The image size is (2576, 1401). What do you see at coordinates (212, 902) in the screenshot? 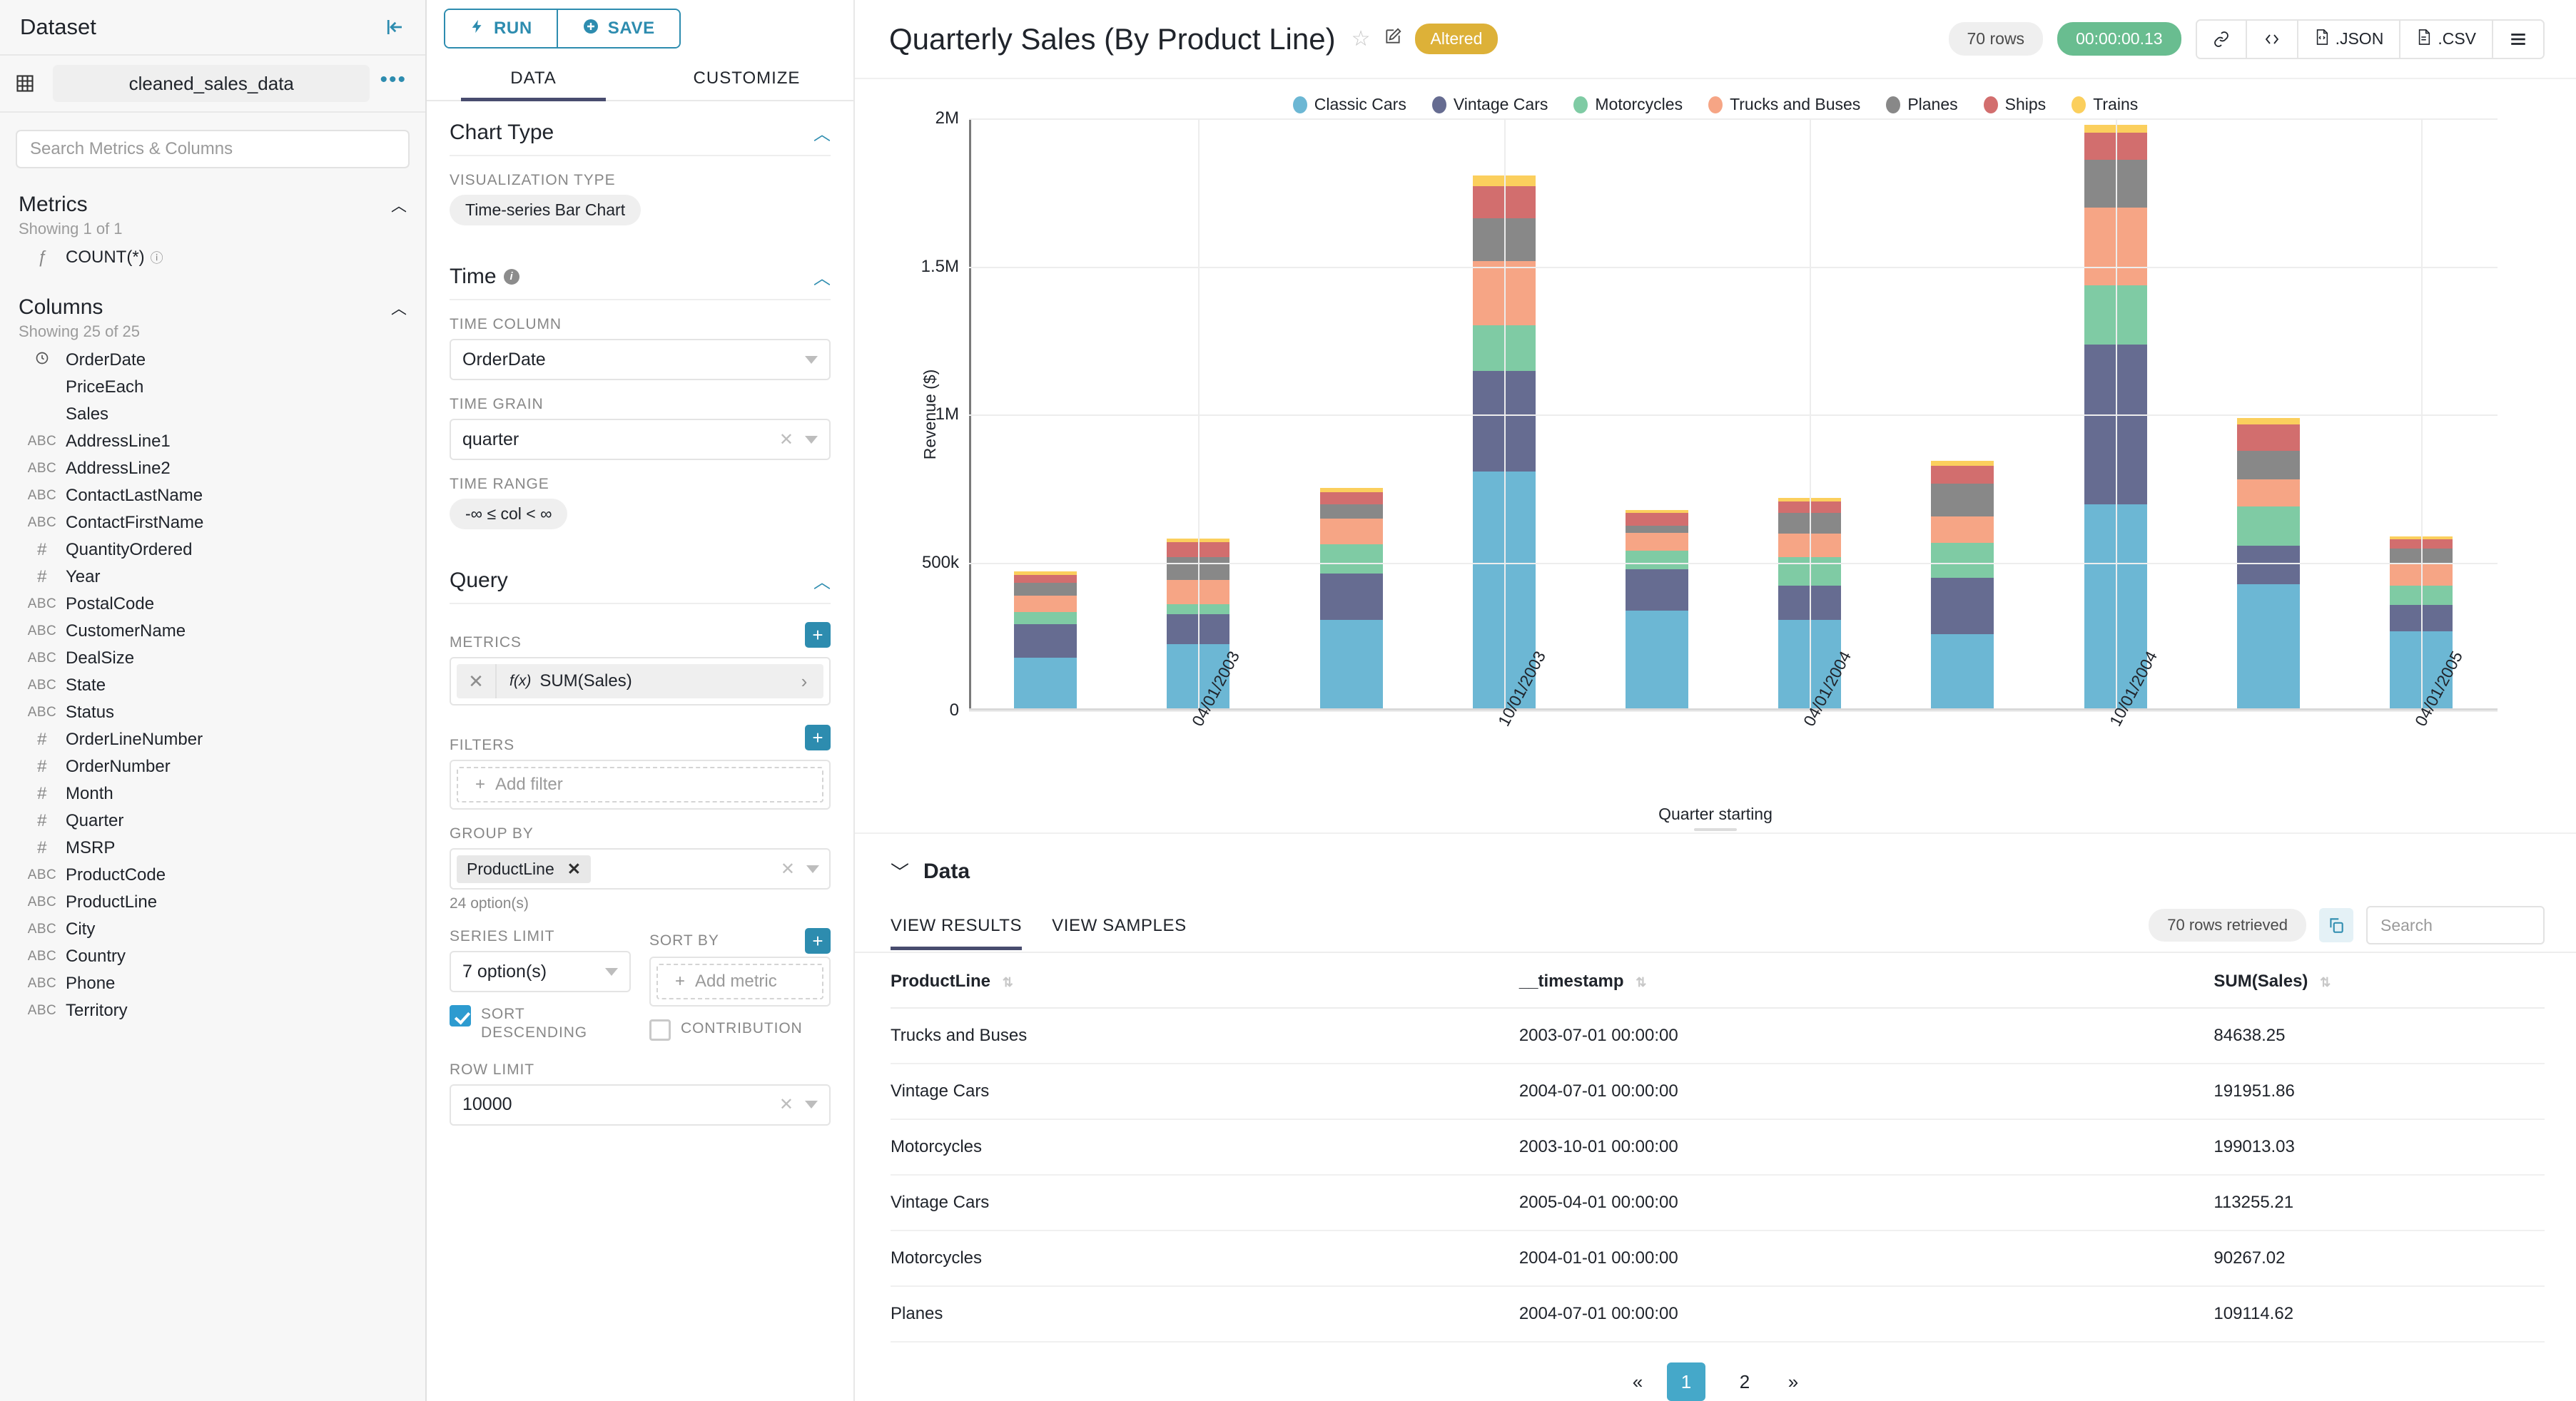
I see `column-item: ABC ProductLine` at bounding box center [212, 902].